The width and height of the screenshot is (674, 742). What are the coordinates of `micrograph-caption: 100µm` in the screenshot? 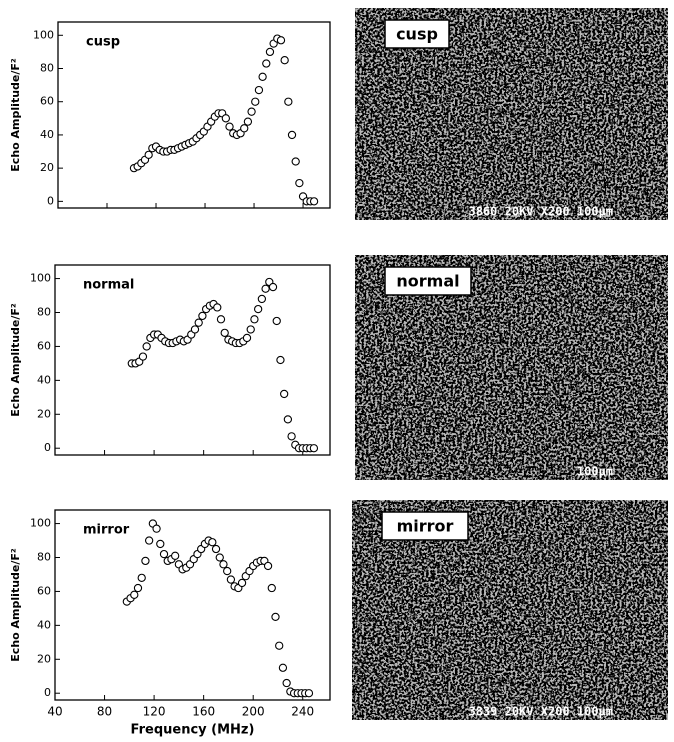 It's located at (595, 472).